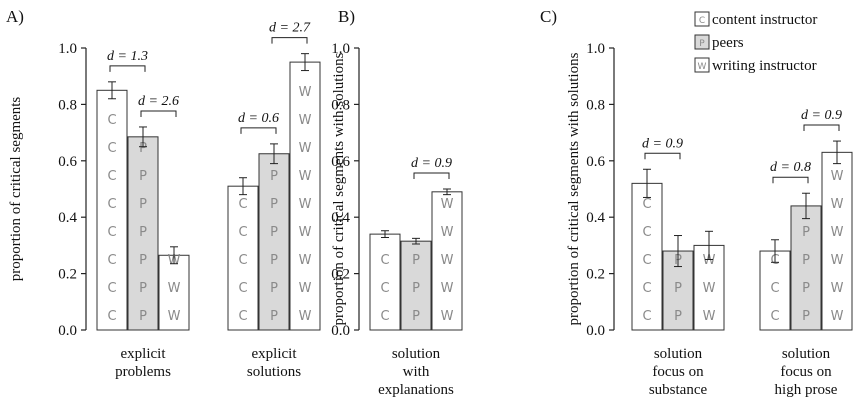 Image resolution: width=854 pixels, height=409 pixels. I want to click on category-label: solutions, so click(274, 372).